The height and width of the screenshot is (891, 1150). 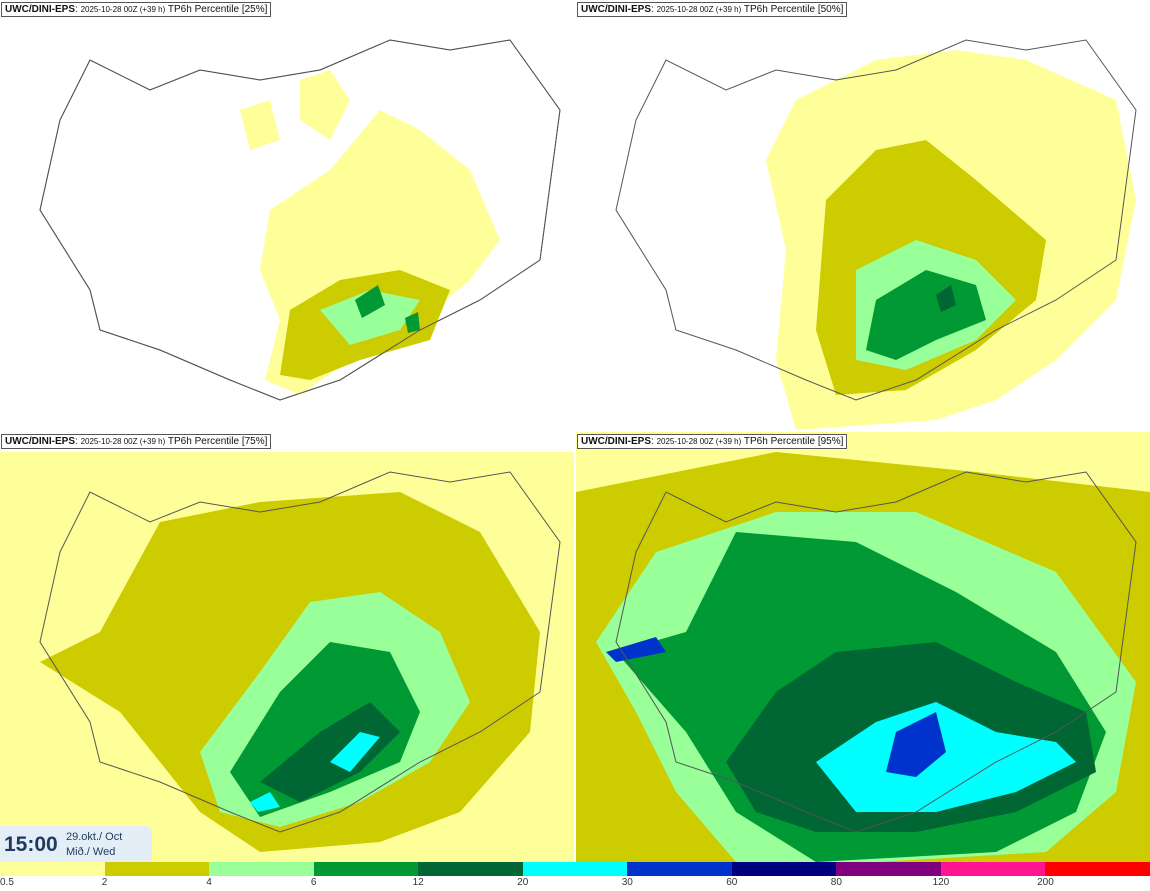 I want to click on legend-tick-label: 200, so click(x=1045, y=882).